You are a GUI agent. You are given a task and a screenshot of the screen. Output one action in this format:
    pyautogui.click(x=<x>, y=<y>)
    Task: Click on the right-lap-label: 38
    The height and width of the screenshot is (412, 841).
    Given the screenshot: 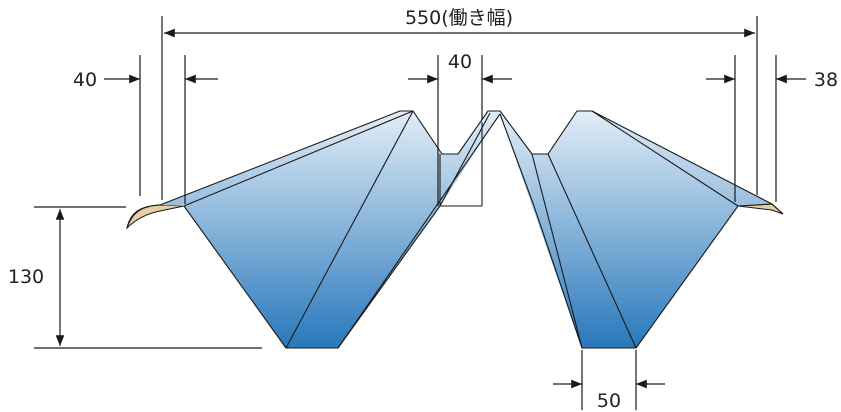 What is the action you would take?
    pyautogui.click(x=826, y=80)
    